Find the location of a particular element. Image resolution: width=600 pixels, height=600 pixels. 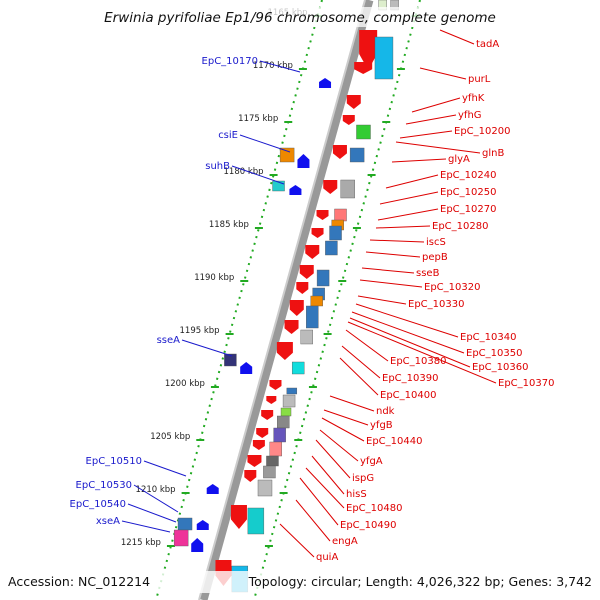

tick-label: 1200 kbp is located at coordinates (185, 384).